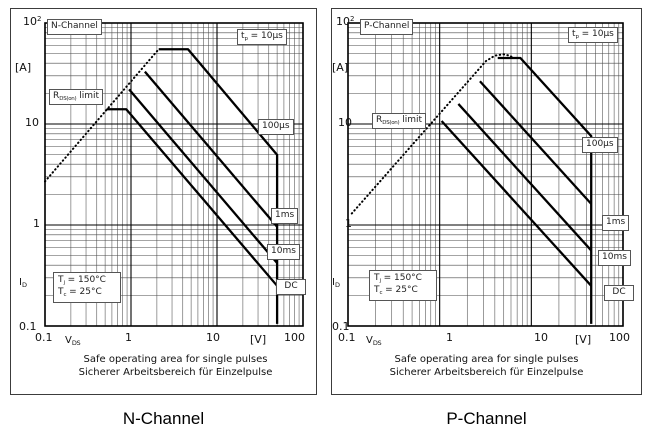 This screenshot has width=650, height=443. What do you see at coordinates (486, 418) in the screenshot?
I see `figure-title-p-channel: P-Channel` at bounding box center [486, 418].